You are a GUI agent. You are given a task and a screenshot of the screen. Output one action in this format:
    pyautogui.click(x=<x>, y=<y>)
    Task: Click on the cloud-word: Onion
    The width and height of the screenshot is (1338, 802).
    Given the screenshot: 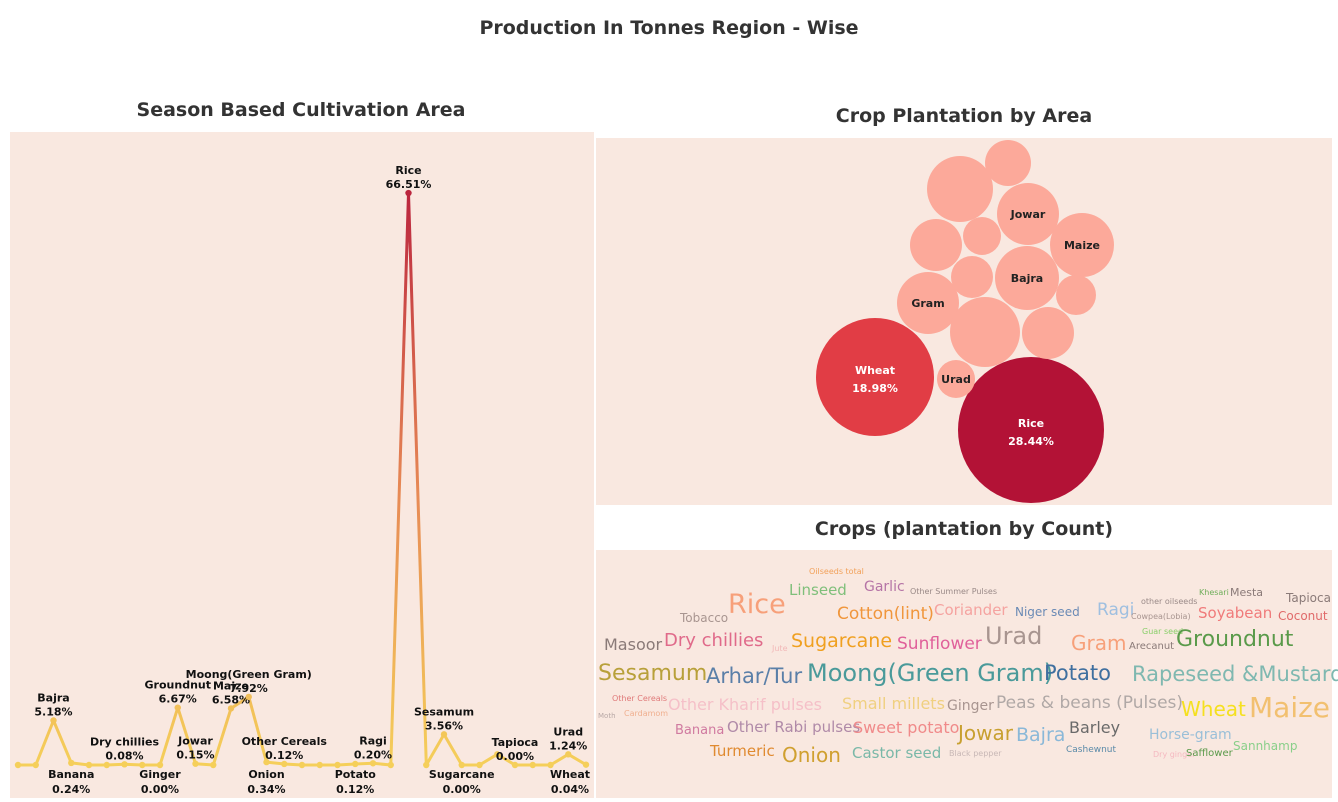 What is the action you would take?
    pyautogui.click(x=811, y=755)
    